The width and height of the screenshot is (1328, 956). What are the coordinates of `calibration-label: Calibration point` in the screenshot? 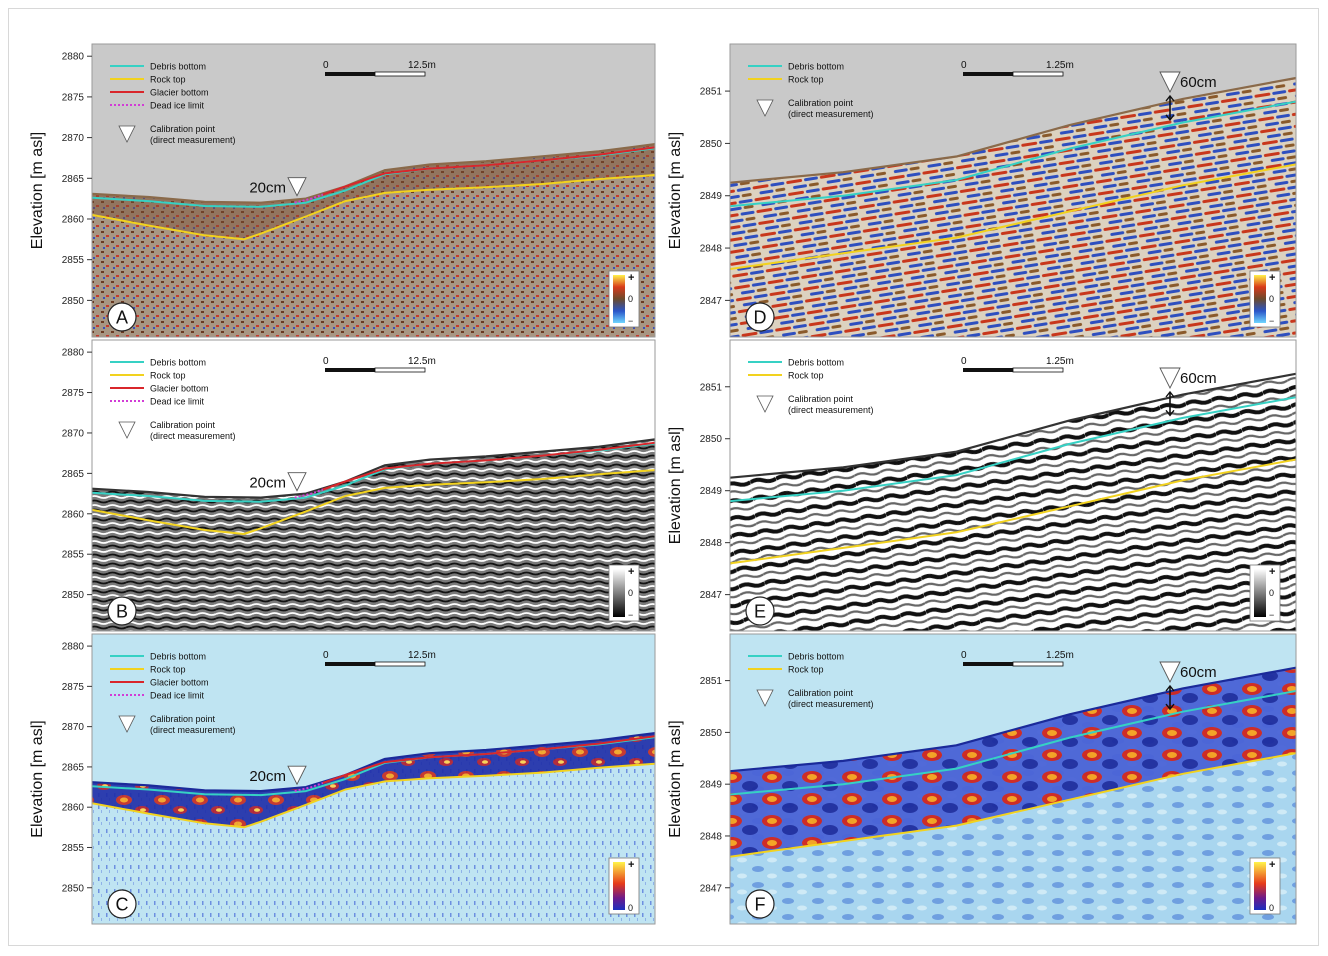 It's located at (821, 693).